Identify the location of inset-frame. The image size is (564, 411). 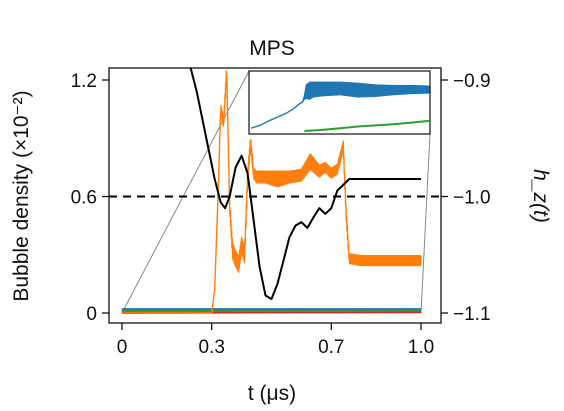
(339, 102).